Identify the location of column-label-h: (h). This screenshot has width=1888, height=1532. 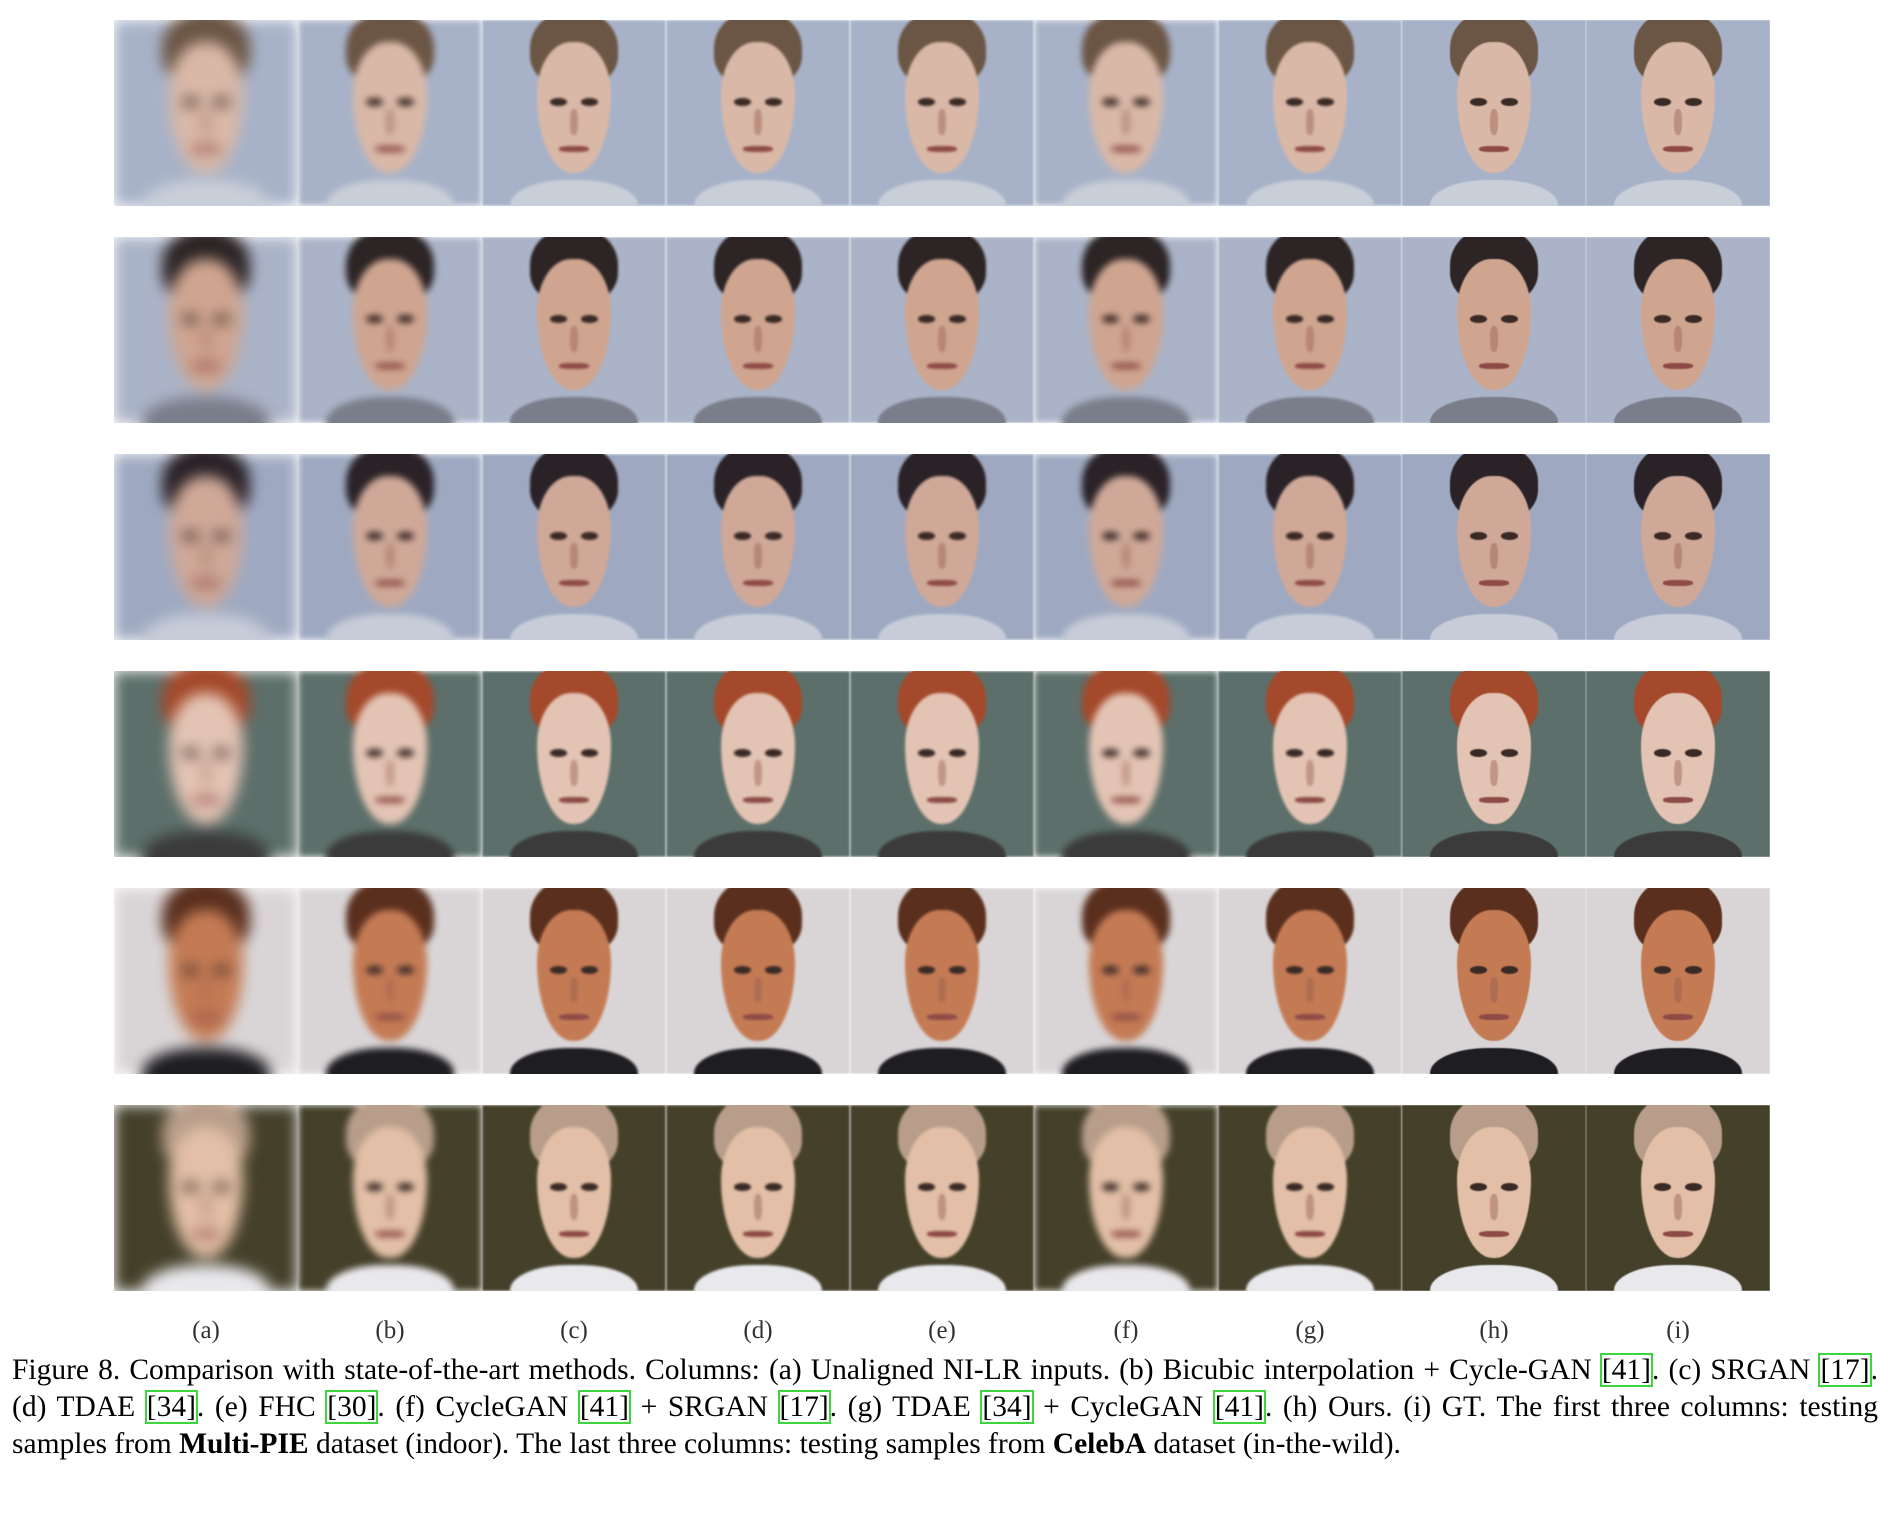
(1494, 1330).